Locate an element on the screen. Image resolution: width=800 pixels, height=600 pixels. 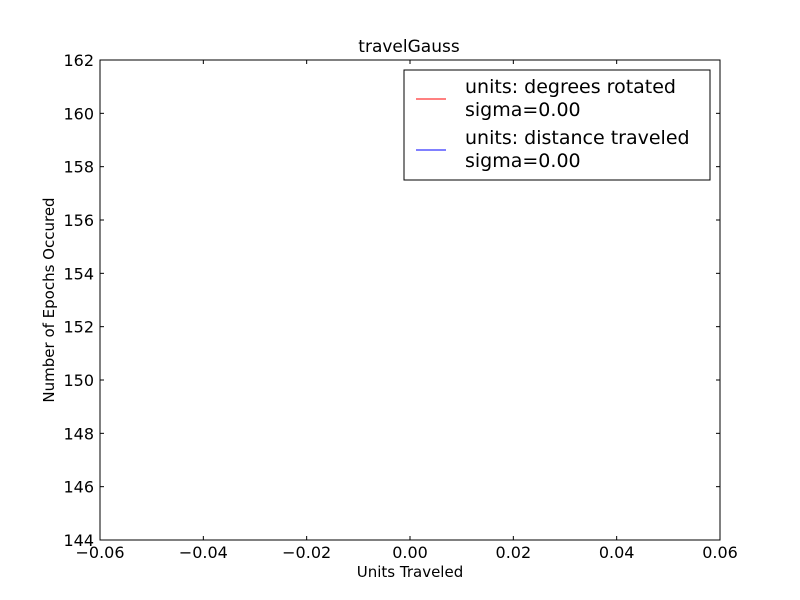
legend-box is located at coordinates (557, 125).